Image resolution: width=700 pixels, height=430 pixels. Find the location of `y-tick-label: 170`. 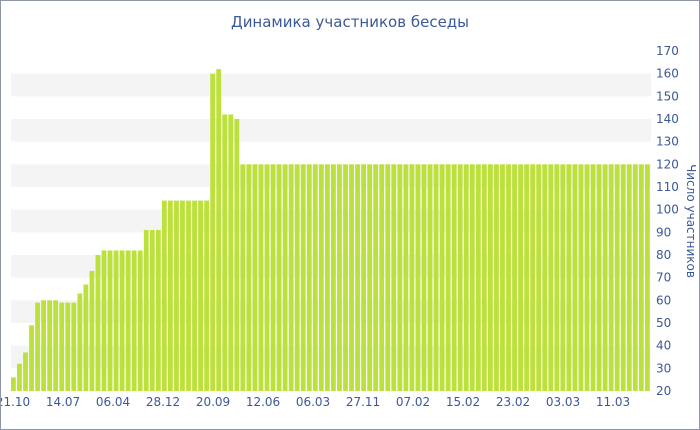

y-tick-label: 170 is located at coordinates (667, 51).